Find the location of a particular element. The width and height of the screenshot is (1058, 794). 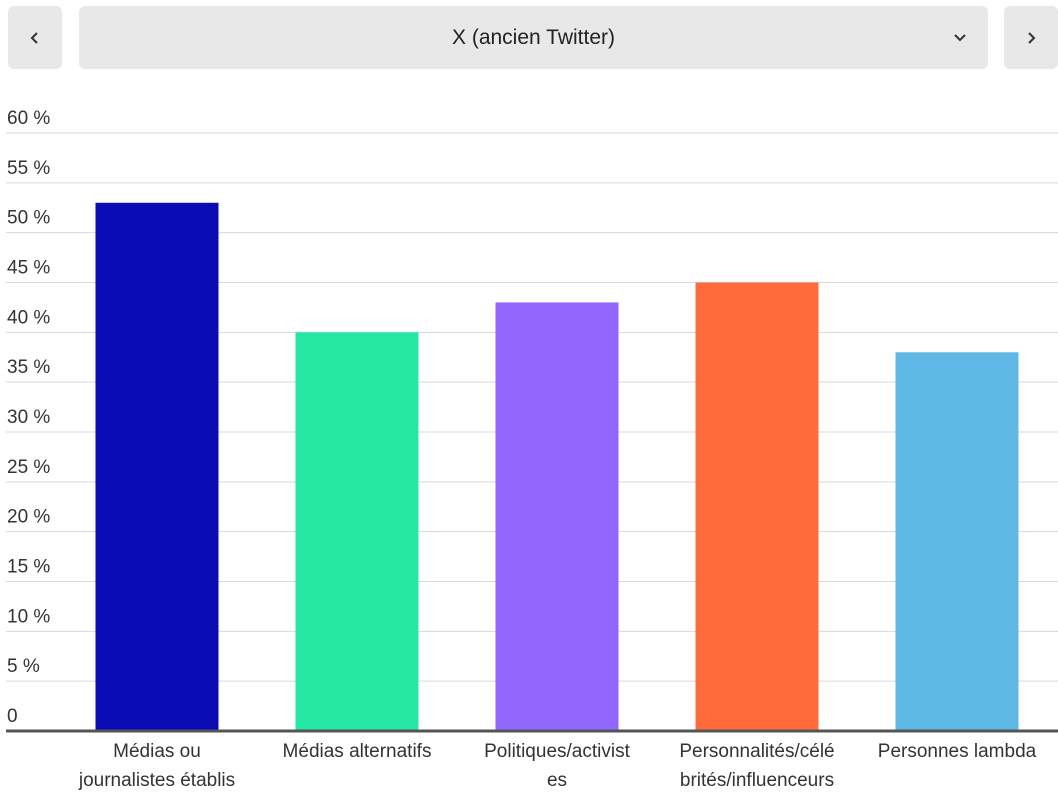

x-category-label: Personnes lambda is located at coordinates (957, 751).